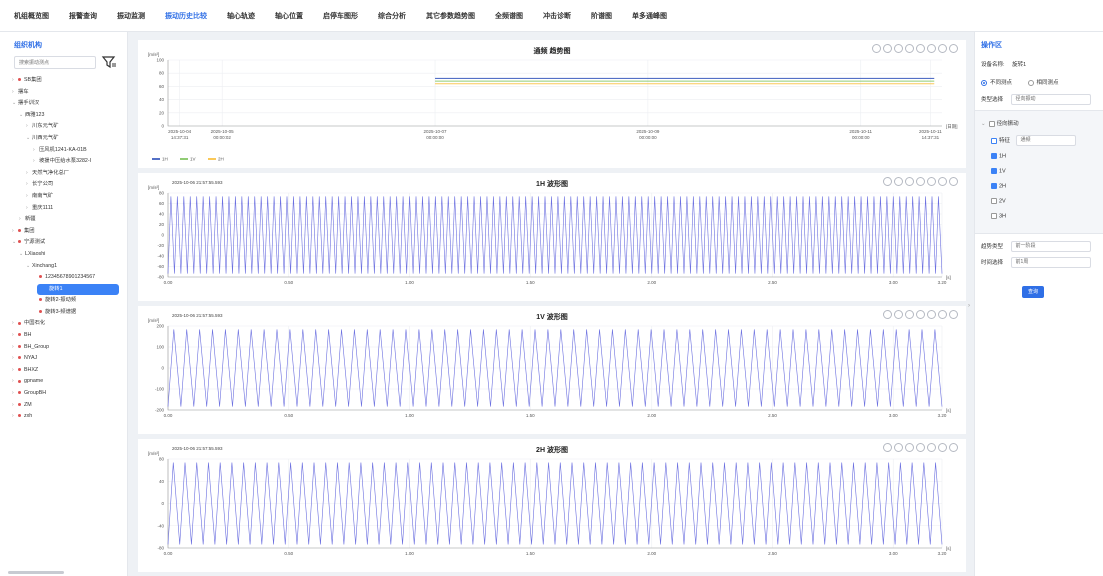 The height and width of the screenshot is (576, 1103). What do you see at coordinates (69, 139) in the screenshot?
I see `tree-node: ⌄ 川西元气矿` at bounding box center [69, 139].